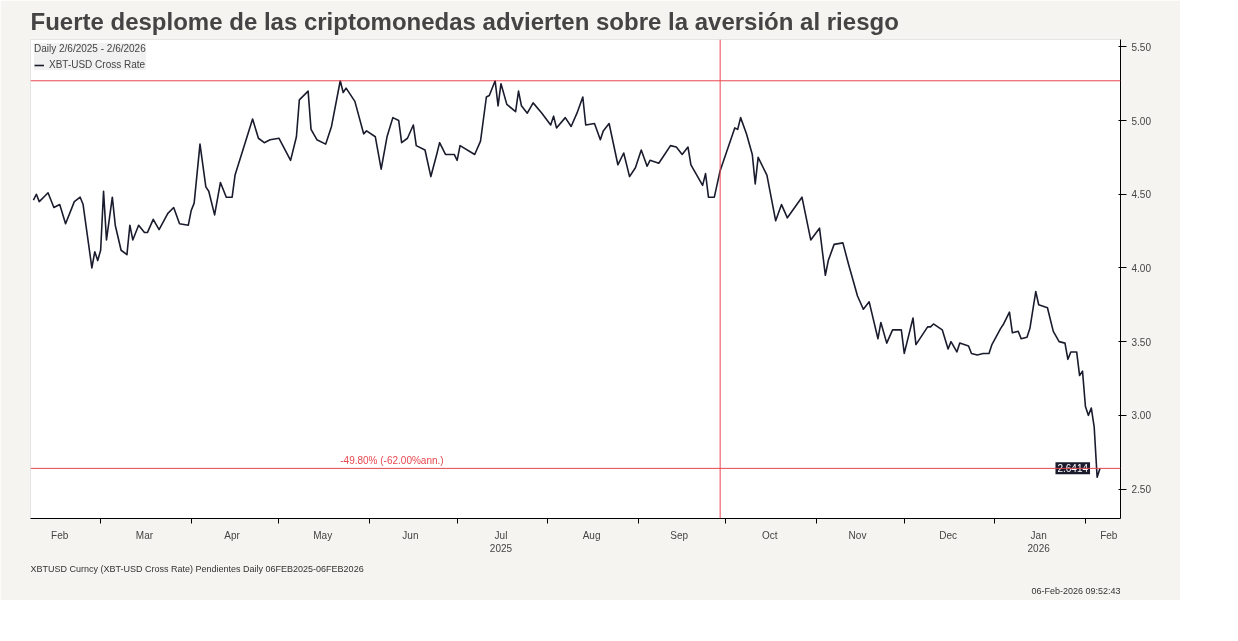 The height and width of the screenshot is (641, 1238). What do you see at coordinates (1141, 416) in the screenshot?
I see `y-tick-label: 3.00` at bounding box center [1141, 416].